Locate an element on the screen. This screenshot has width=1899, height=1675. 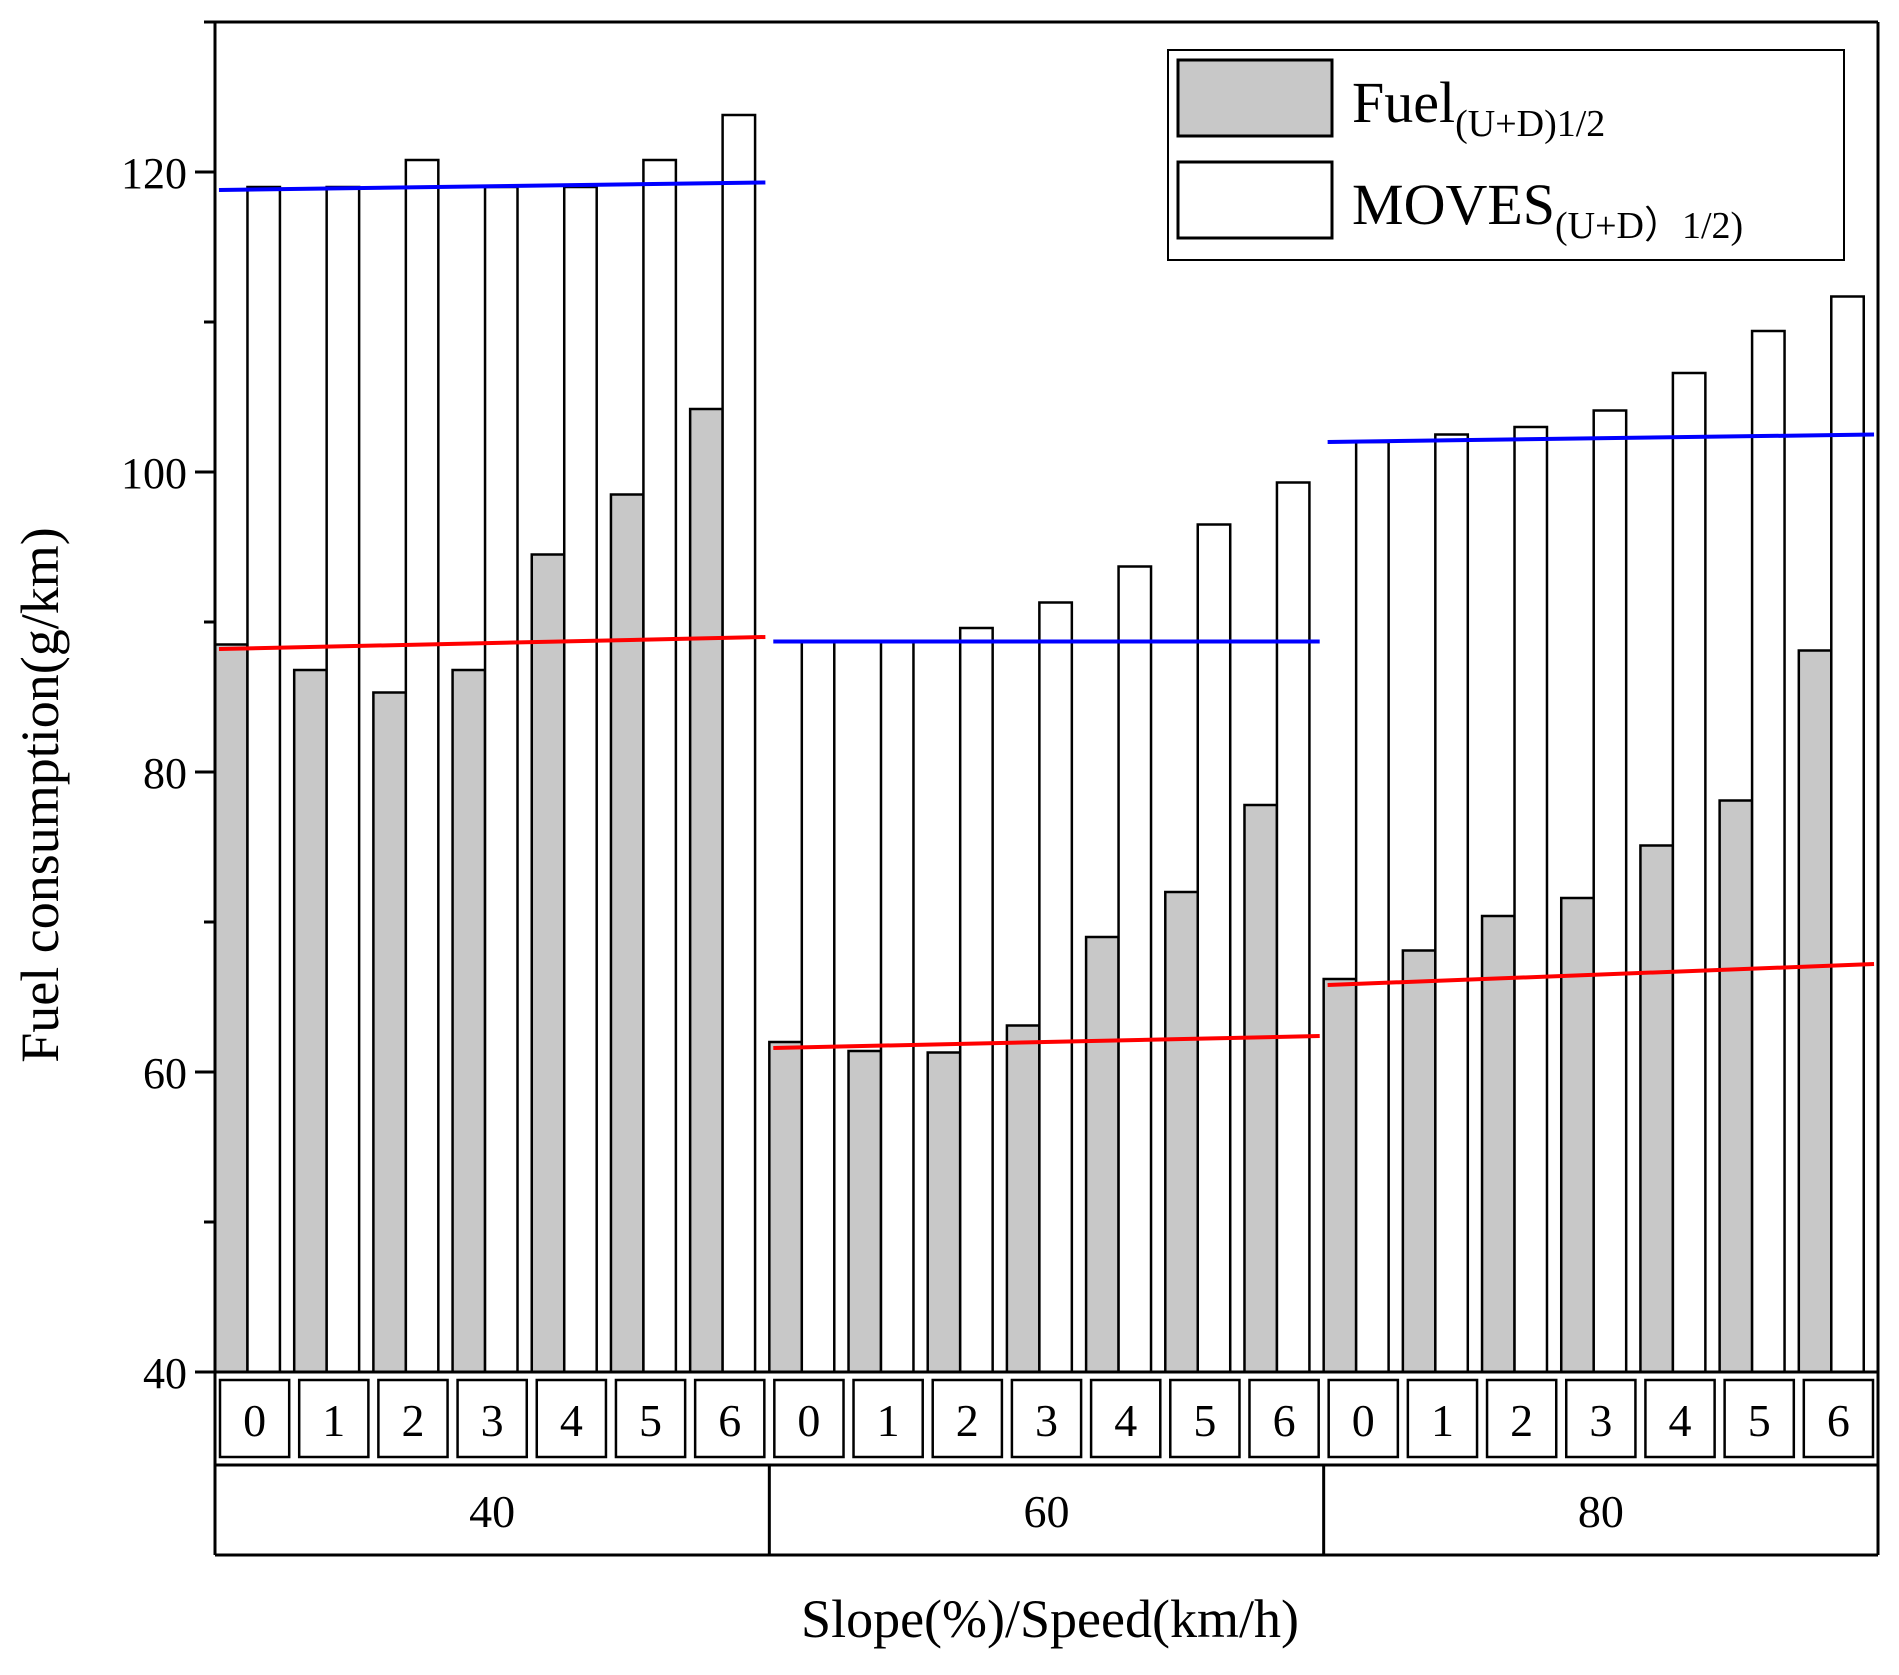
slope-label-speed80-5: 5 is located at coordinates (1759, 1420).